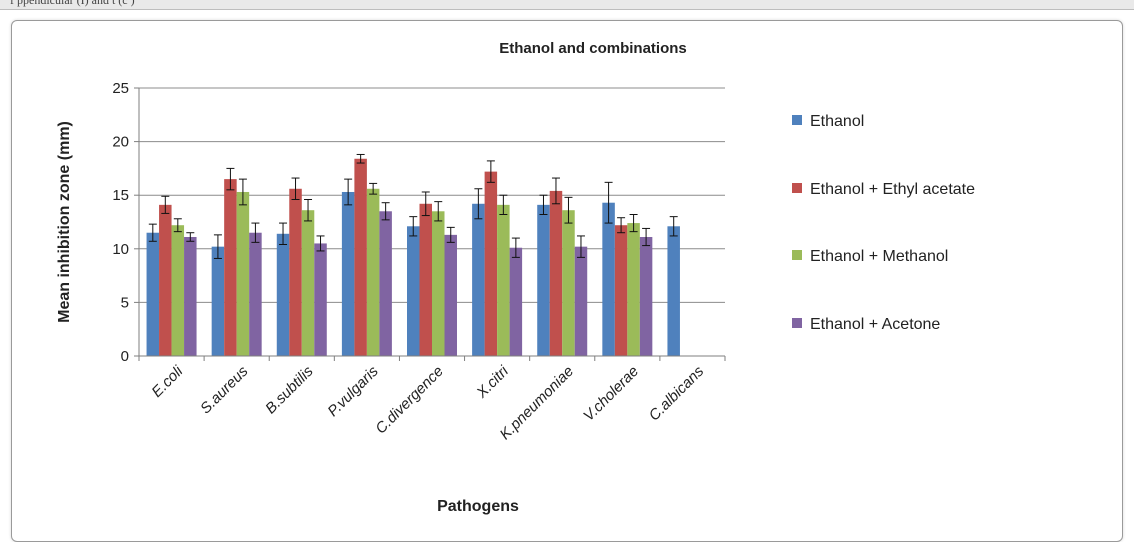  I want to click on legend-label: Ethanol + Ethyl acetate, so click(892, 189).